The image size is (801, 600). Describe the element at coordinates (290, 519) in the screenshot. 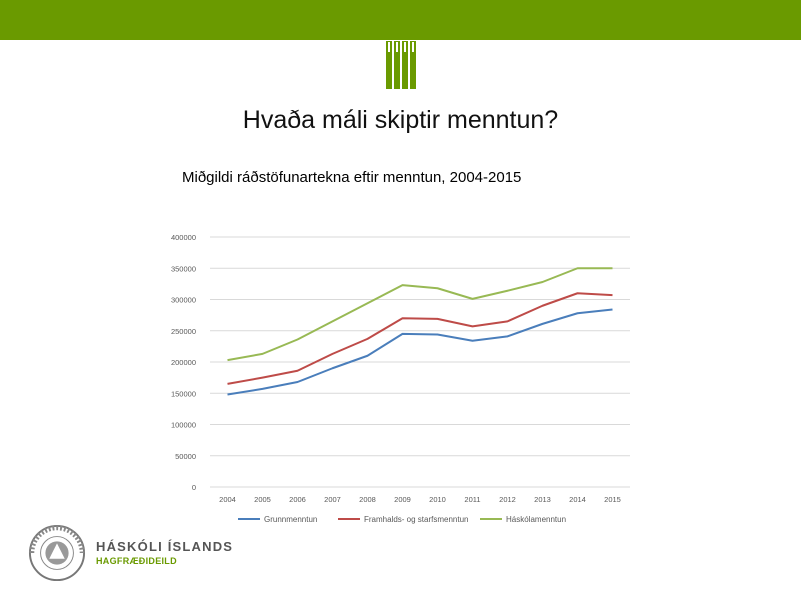

I see `legend-label: Grunnmenntun` at that location.